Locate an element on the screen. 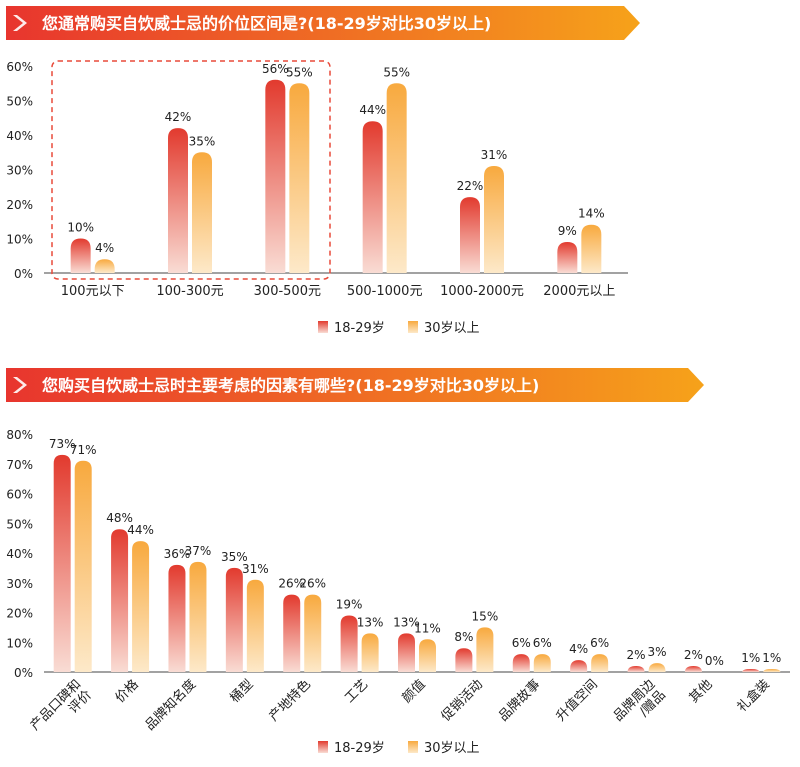 The height and width of the screenshot is (767, 800). x-tick-label-line: 礼盒装 is located at coordinates (753, 695).